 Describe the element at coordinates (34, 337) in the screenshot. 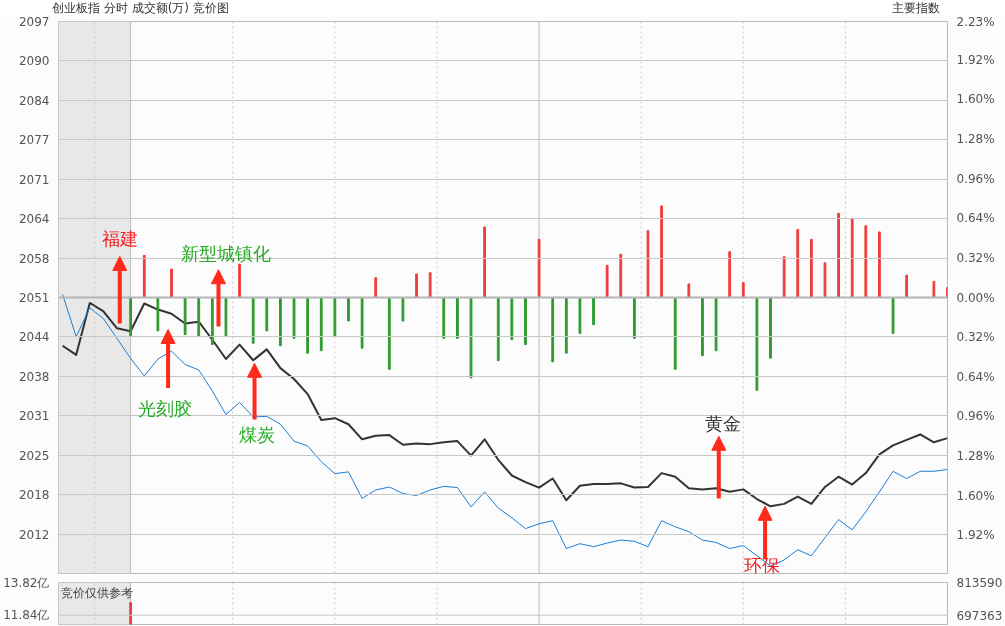

I see `y-tick-label: 2044` at that location.